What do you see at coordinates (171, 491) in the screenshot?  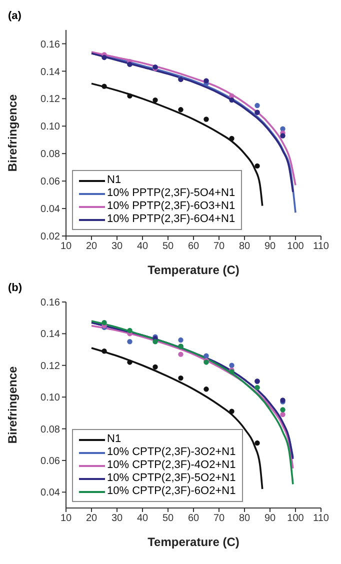 I see `legend-label: 10% CPTP(2,3F)-6O2+N1` at bounding box center [171, 491].